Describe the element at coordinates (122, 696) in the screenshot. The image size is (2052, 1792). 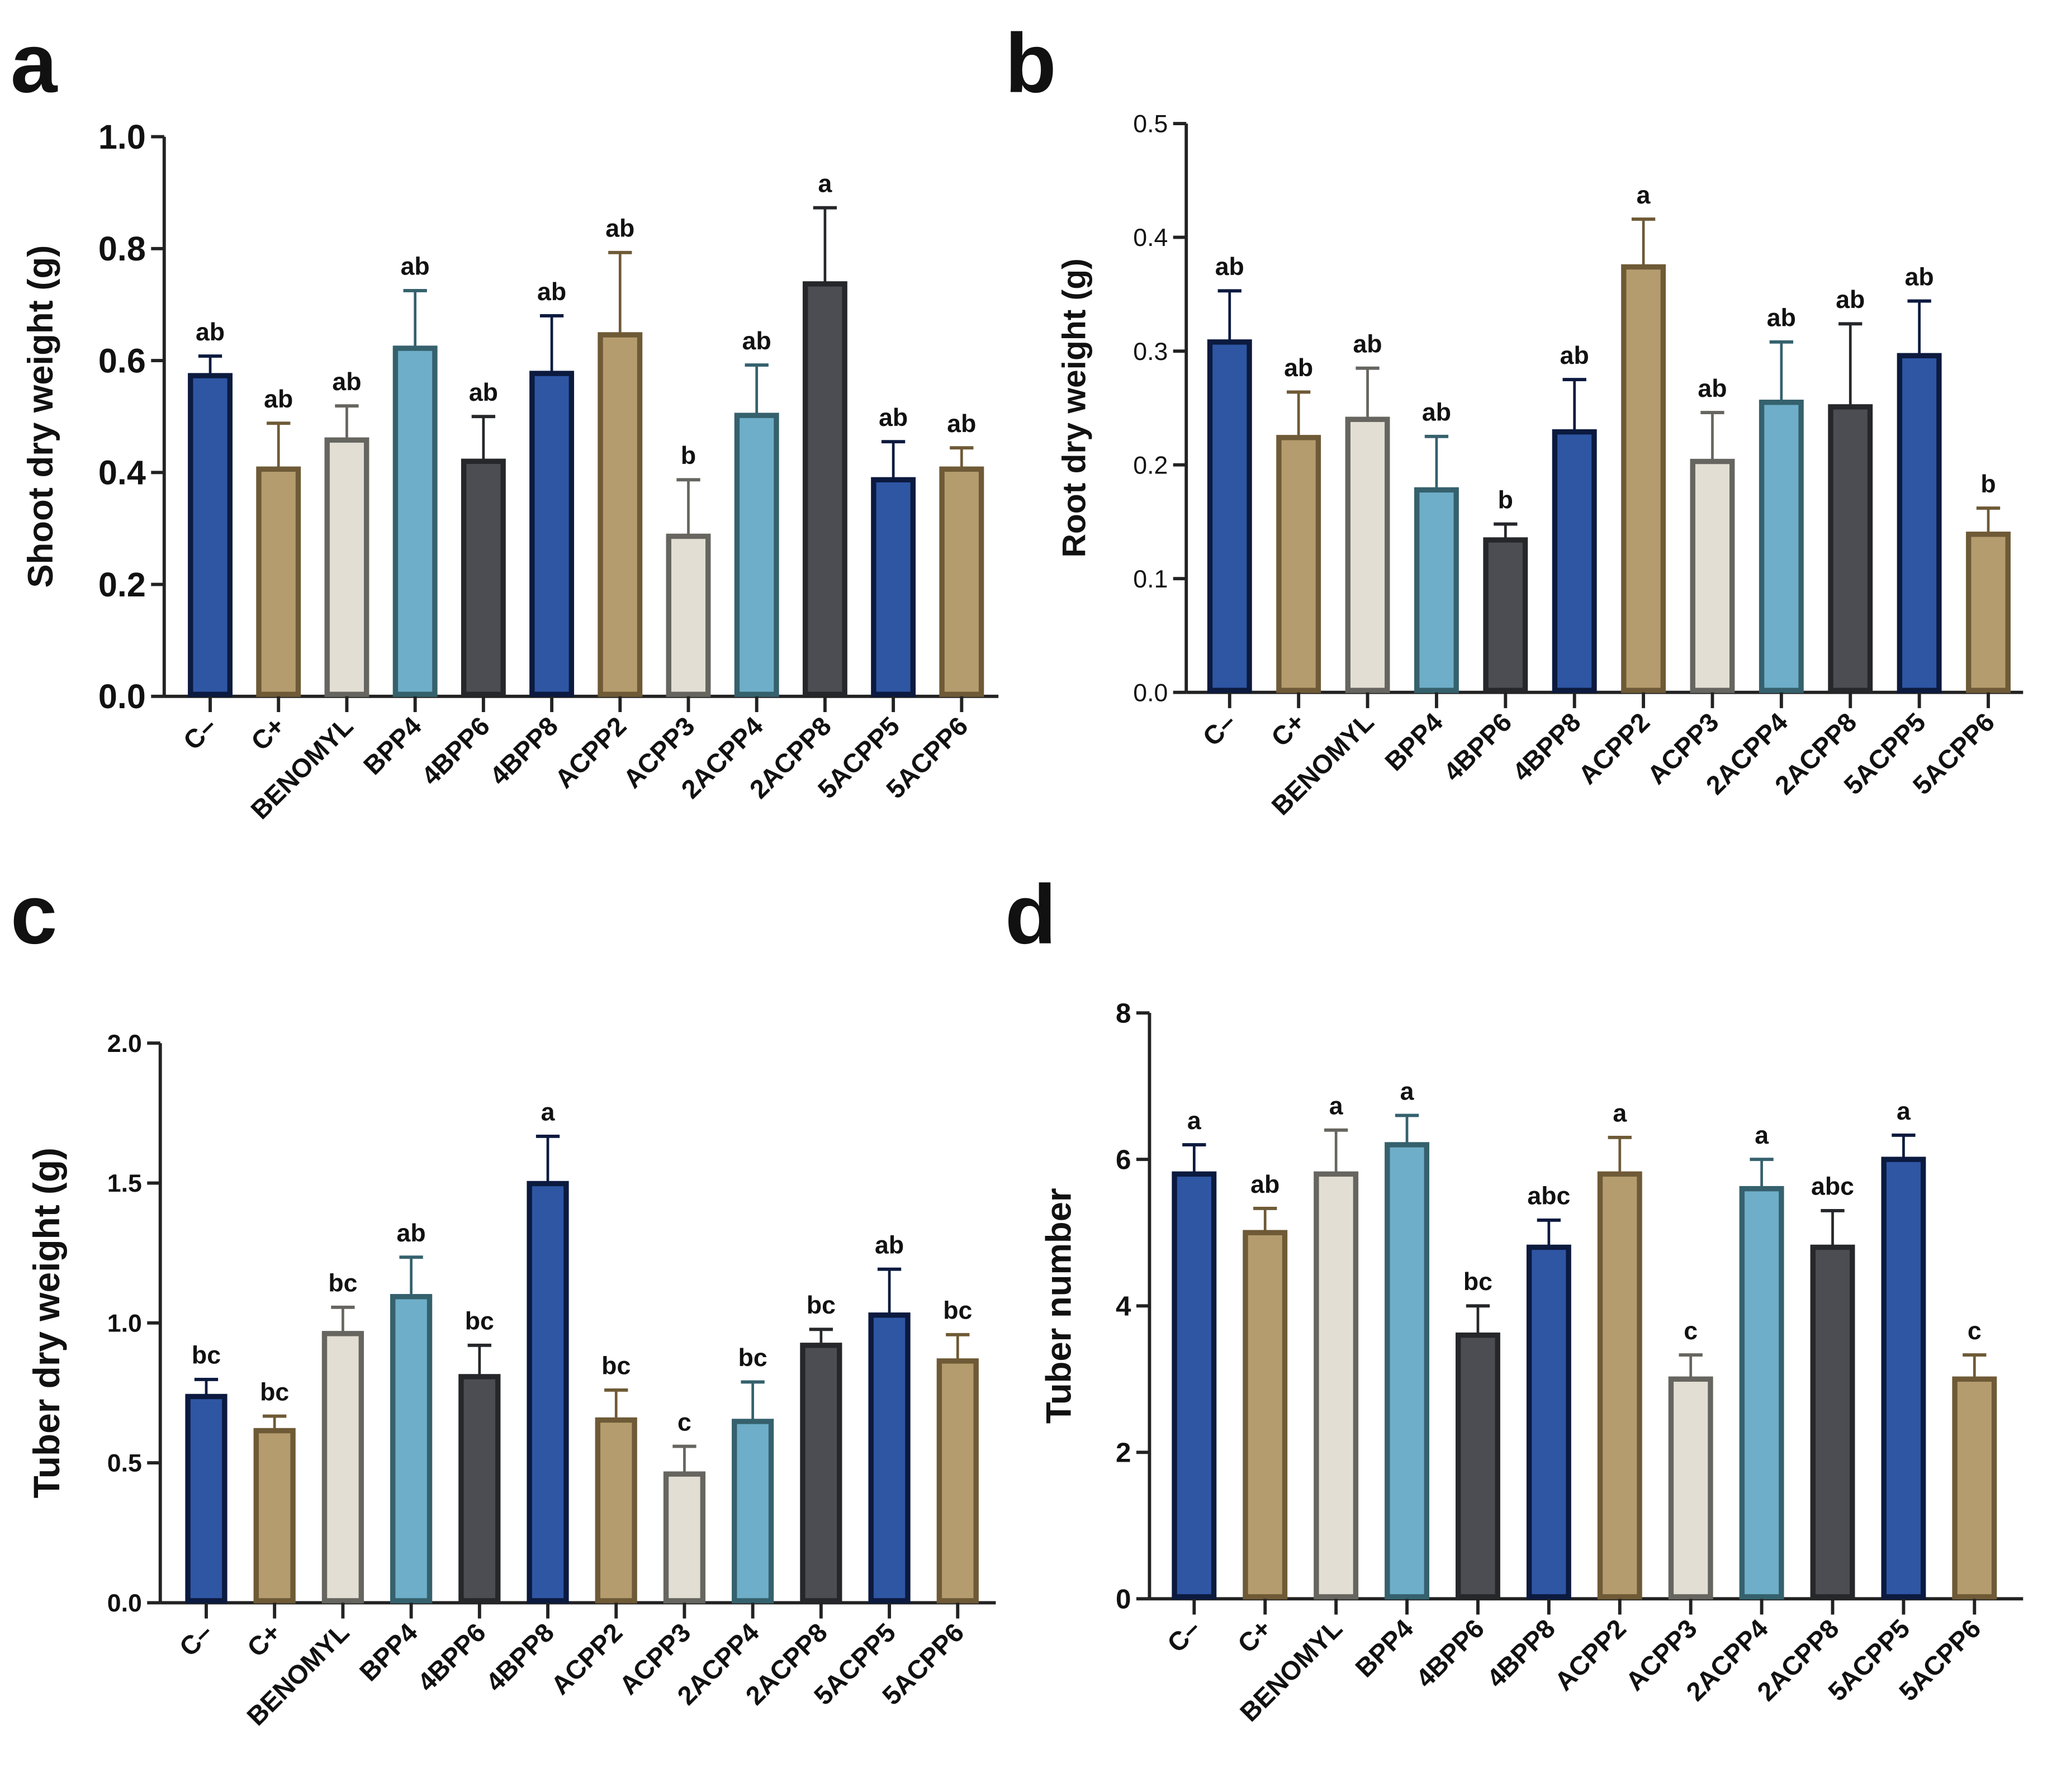
I see `y-tick-label: 0.0` at that location.